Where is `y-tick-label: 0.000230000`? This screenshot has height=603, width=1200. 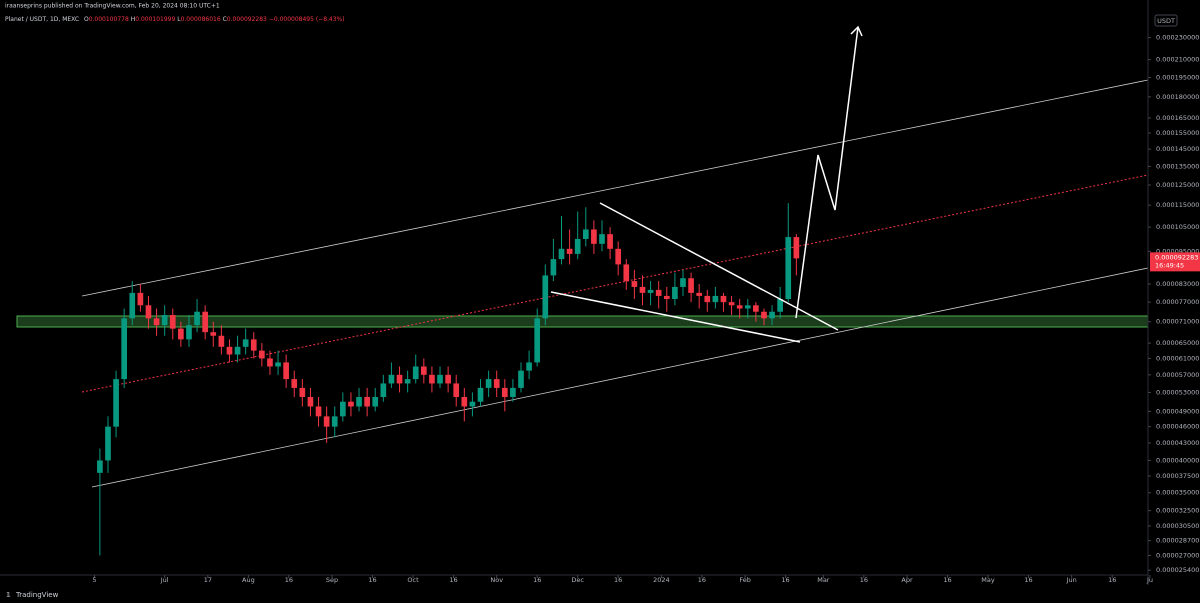 y-tick-label: 0.000230000 is located at coordinates (1177, 38).